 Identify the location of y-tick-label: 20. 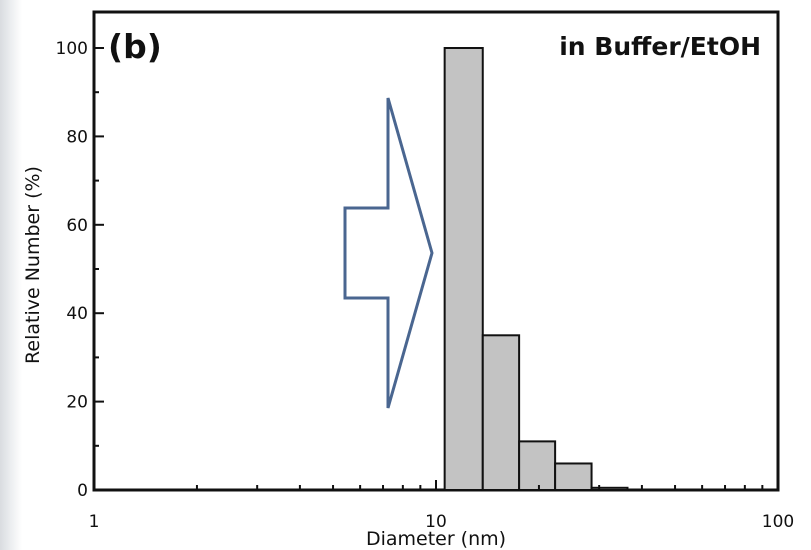
(77, 403).